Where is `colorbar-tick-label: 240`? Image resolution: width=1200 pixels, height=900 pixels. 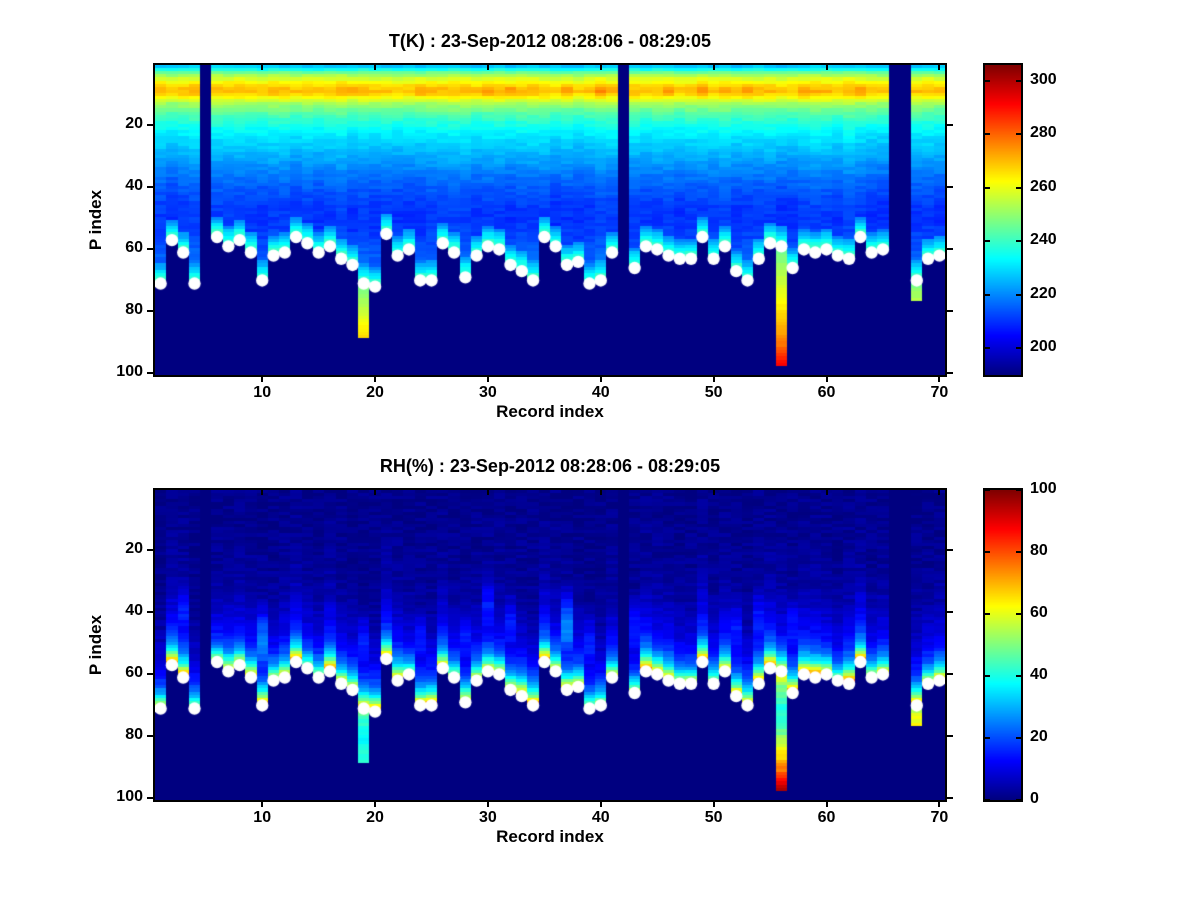
colorbar-tick-label: 240 is located at coordinates (1043, 240).